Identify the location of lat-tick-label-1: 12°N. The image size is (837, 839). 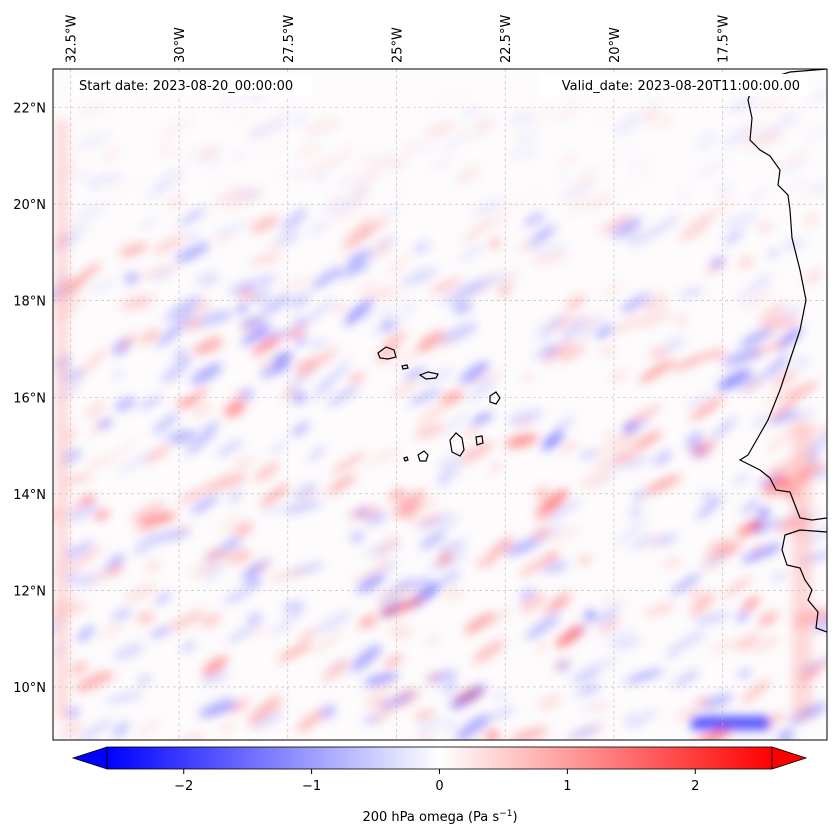
(29, 591).